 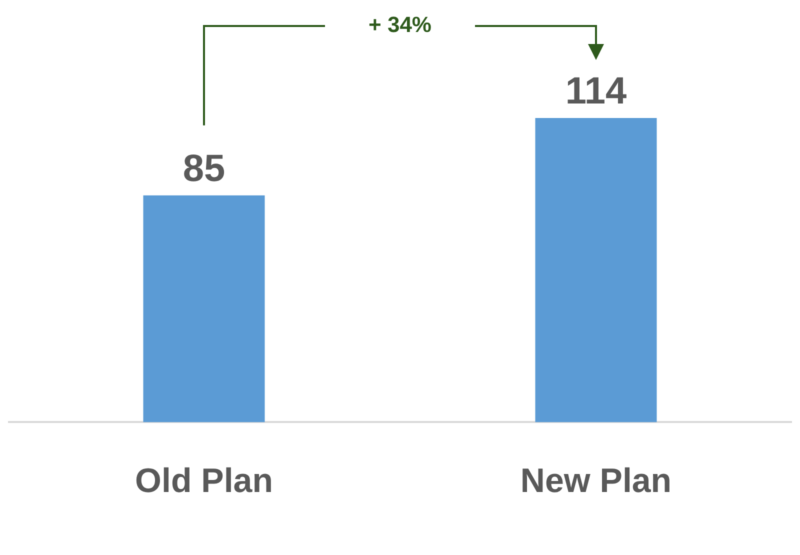 What do you see at coordinates (596, 91) in the screenshot?
I see `data-label: 114` at bounding box center [596, 91].